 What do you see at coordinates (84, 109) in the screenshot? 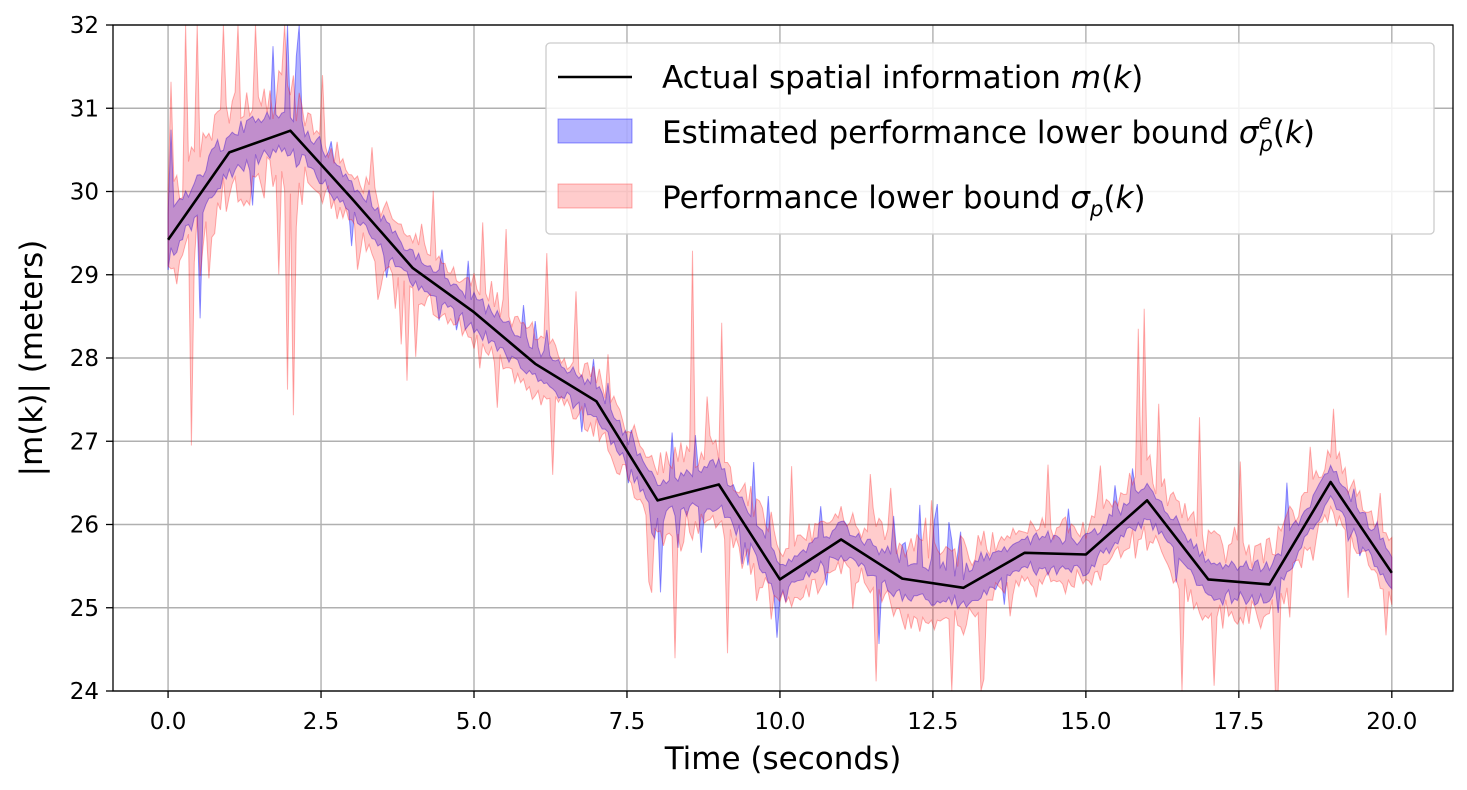
I see `y-tick-label: 31` at bounding box center [84, 109].